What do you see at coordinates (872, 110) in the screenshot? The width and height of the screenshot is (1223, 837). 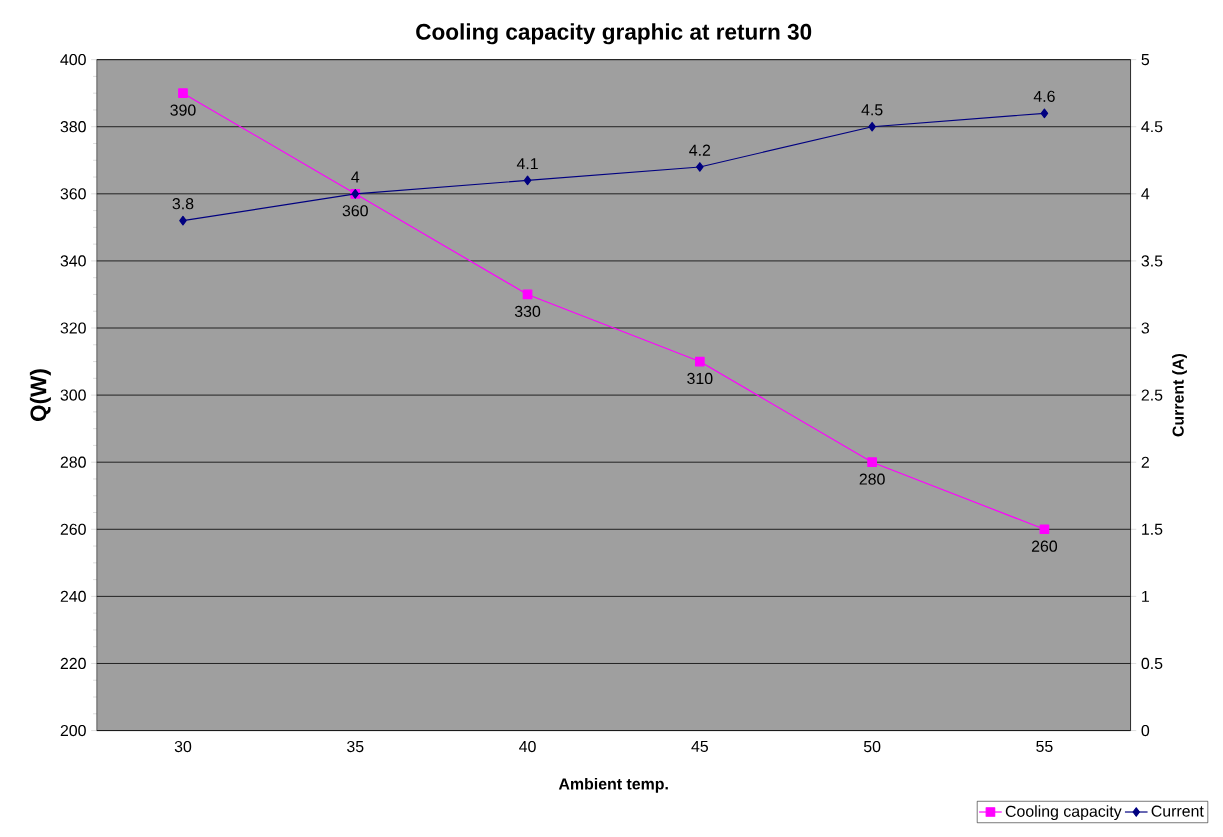 I see `data-label: 4.5` at bounding box center [872, 110].